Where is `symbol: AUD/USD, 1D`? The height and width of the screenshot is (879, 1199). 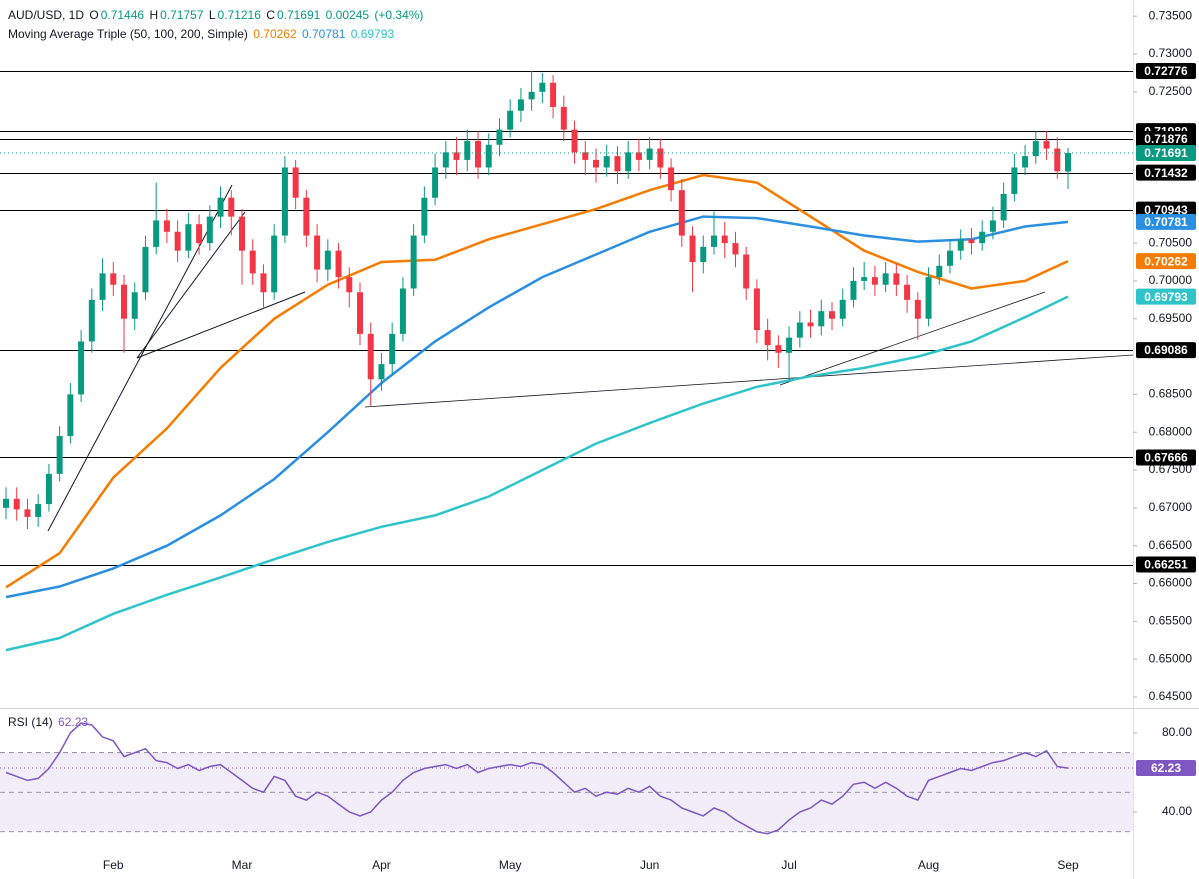 symbol: AUD/USD, 1D is located at coordinates (46, 15).